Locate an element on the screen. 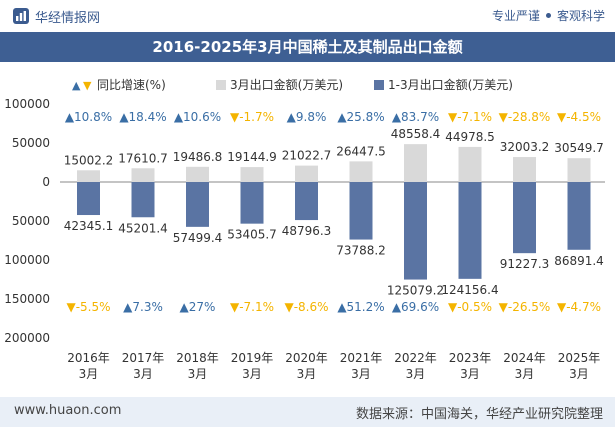 The image size is (615, 427). growth-label-cumulative: ▼-4.7% is located at coordinates (579, 307).